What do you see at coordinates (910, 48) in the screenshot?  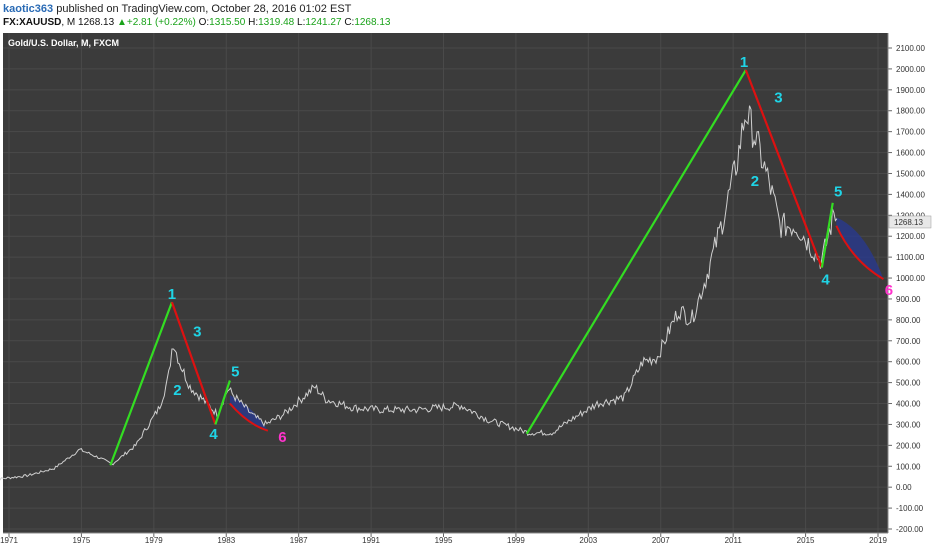 I see `y-tick-label: 2100.00` at bounding box center [910, 48].